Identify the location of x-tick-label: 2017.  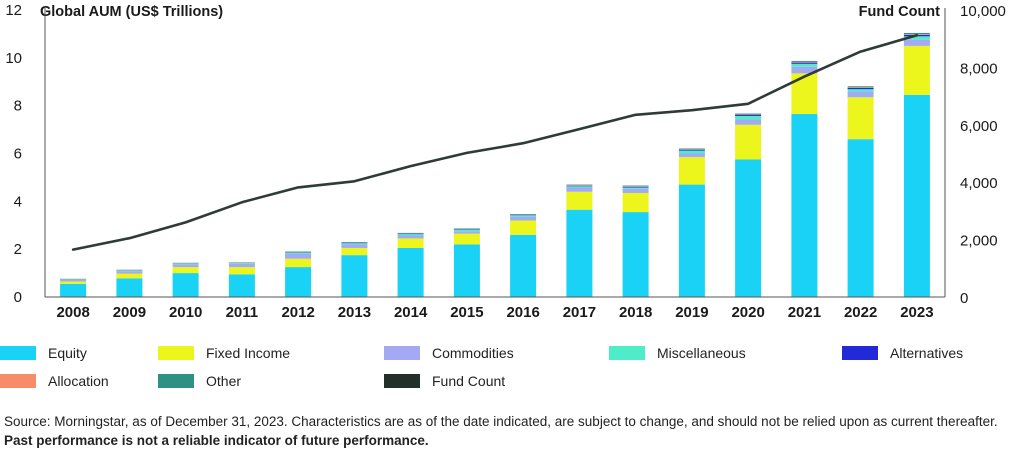
(579, 312).